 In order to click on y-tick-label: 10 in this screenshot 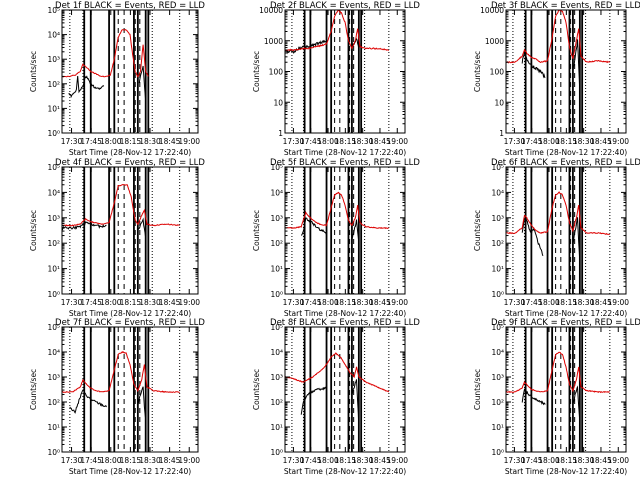, I will do `click(278, 102)`.